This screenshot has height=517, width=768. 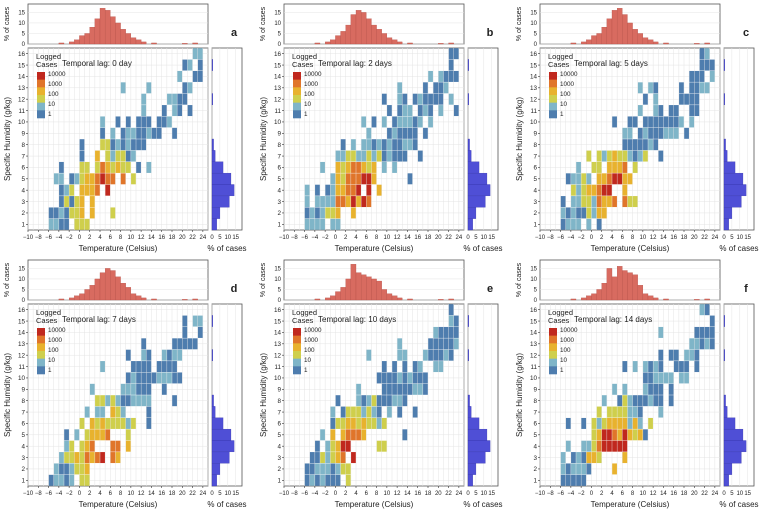 What do you see at coordinates (356, 238) in the screenshot?
I see `x-tick-label: 4` at bounding box center [356, 238].